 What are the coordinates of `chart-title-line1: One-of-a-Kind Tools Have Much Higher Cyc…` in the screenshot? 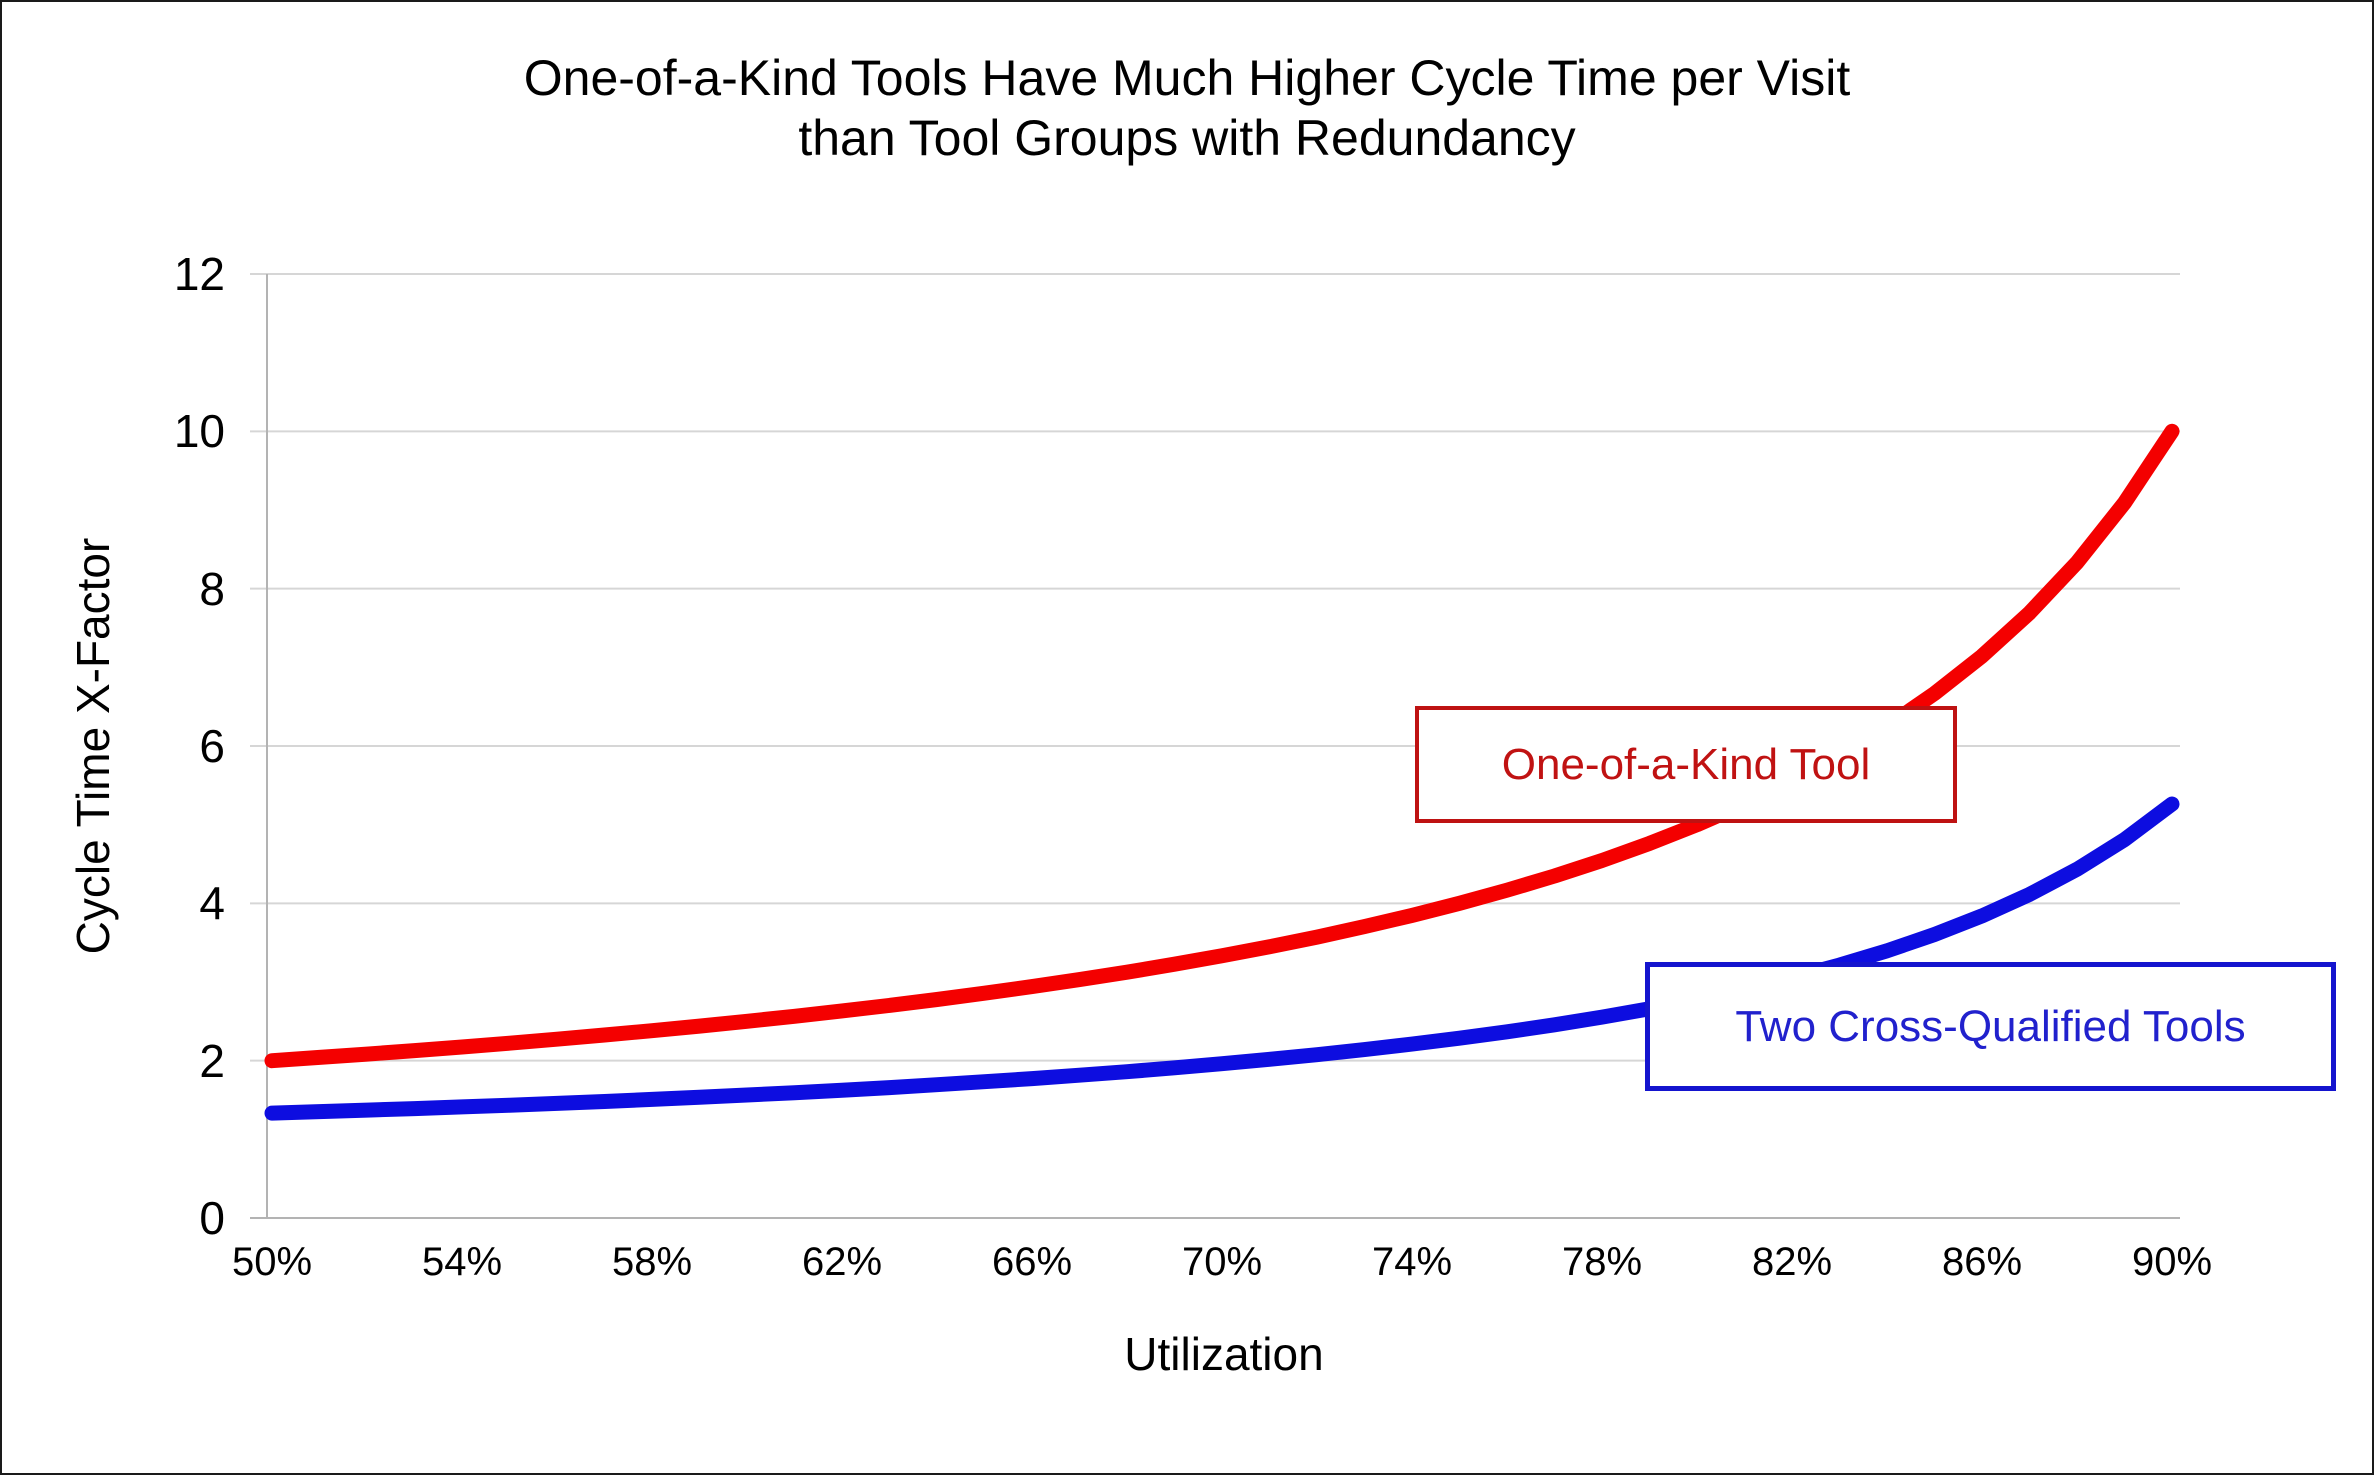 It's located at (1187, 78).